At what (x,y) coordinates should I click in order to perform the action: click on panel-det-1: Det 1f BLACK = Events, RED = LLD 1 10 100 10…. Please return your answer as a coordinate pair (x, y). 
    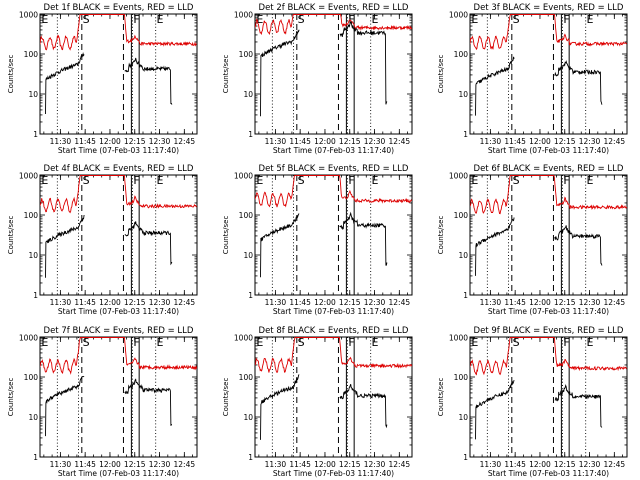
    Looking at the image, I should click on (102, 79).